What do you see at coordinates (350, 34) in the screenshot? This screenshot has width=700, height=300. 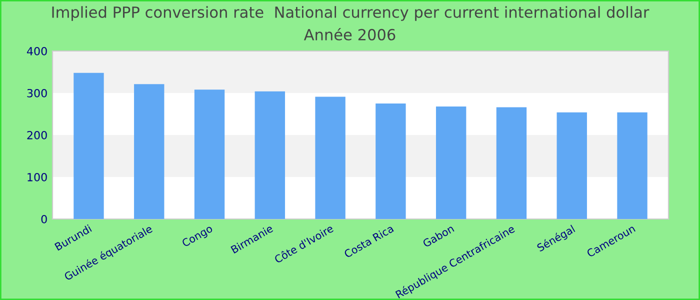 I see `chart-subtitle: Année 2006` at bounding box center [350, 34].